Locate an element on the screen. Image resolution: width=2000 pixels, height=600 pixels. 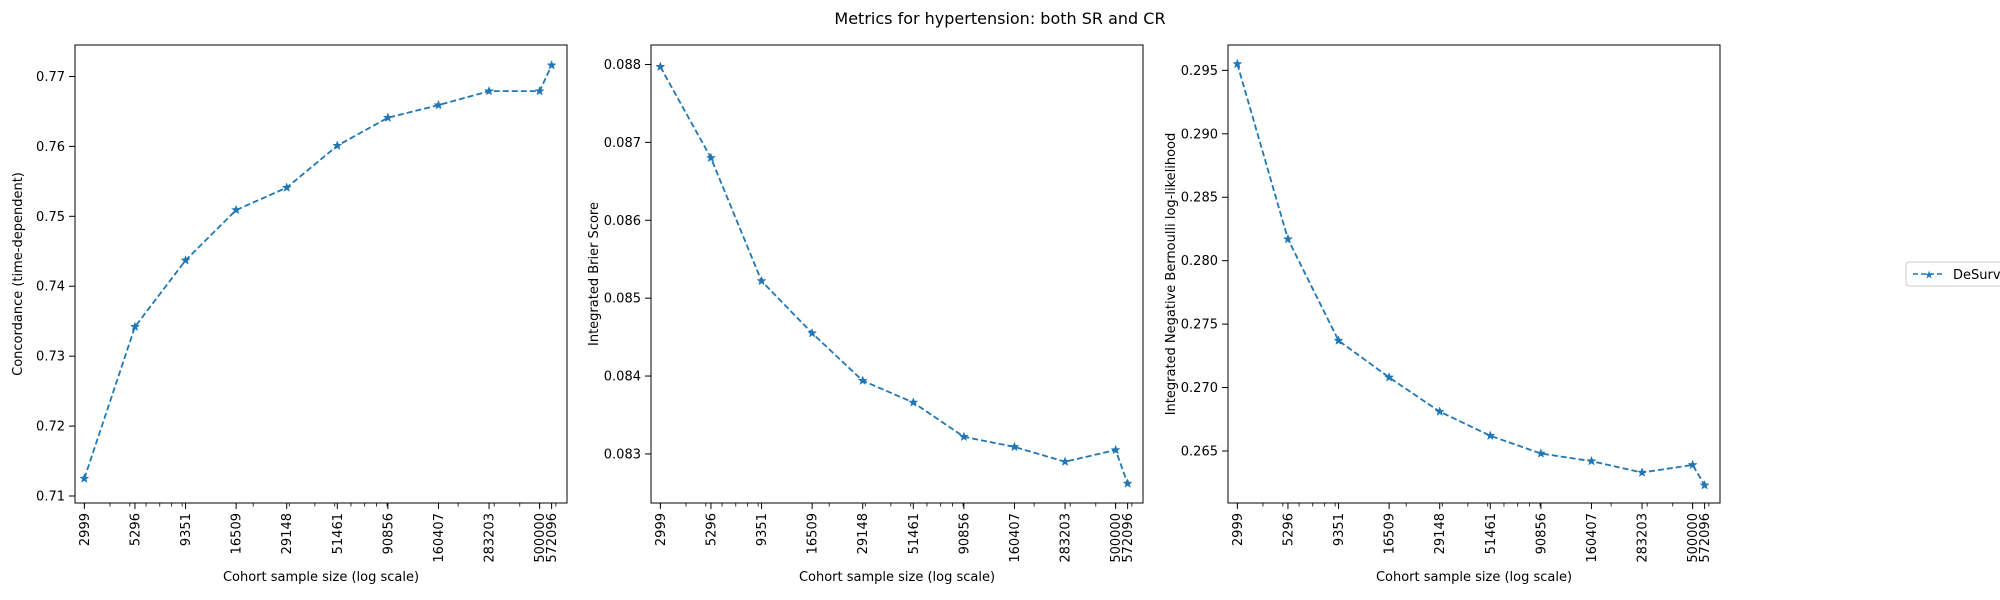
y-tick-label: 0.270 is located at coordinates (1199, 388).